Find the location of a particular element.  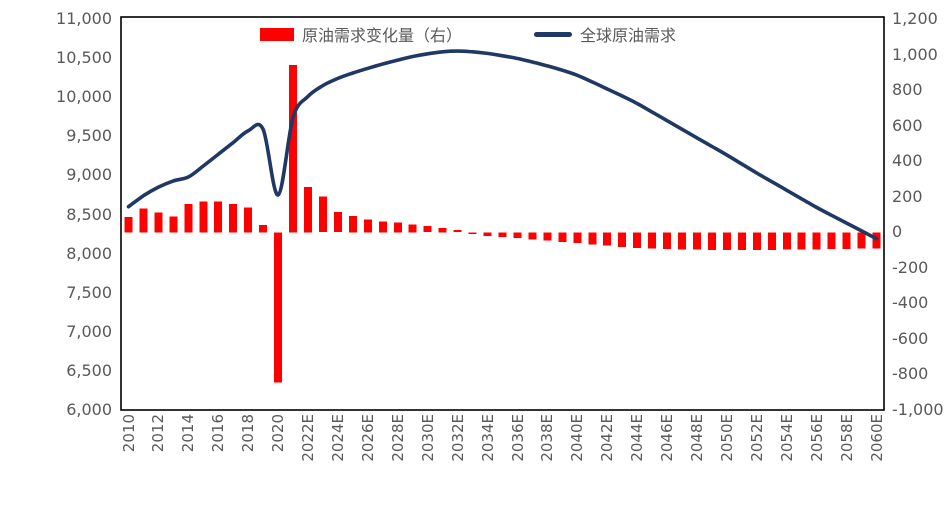

right-axis-tick: -600 is located at coordinates (910, 338).